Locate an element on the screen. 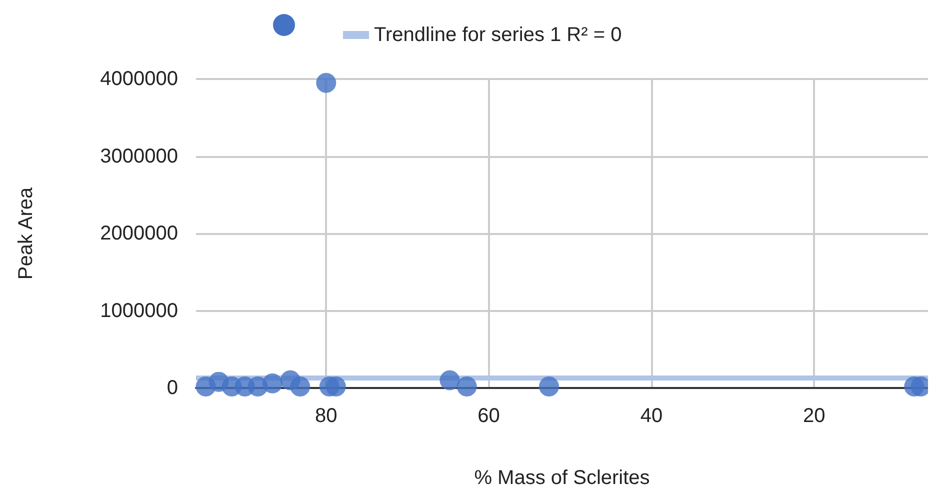 This screenshot has width=936, height=501. y-tick-label: 4000000 is located at coordinates (139, 79).